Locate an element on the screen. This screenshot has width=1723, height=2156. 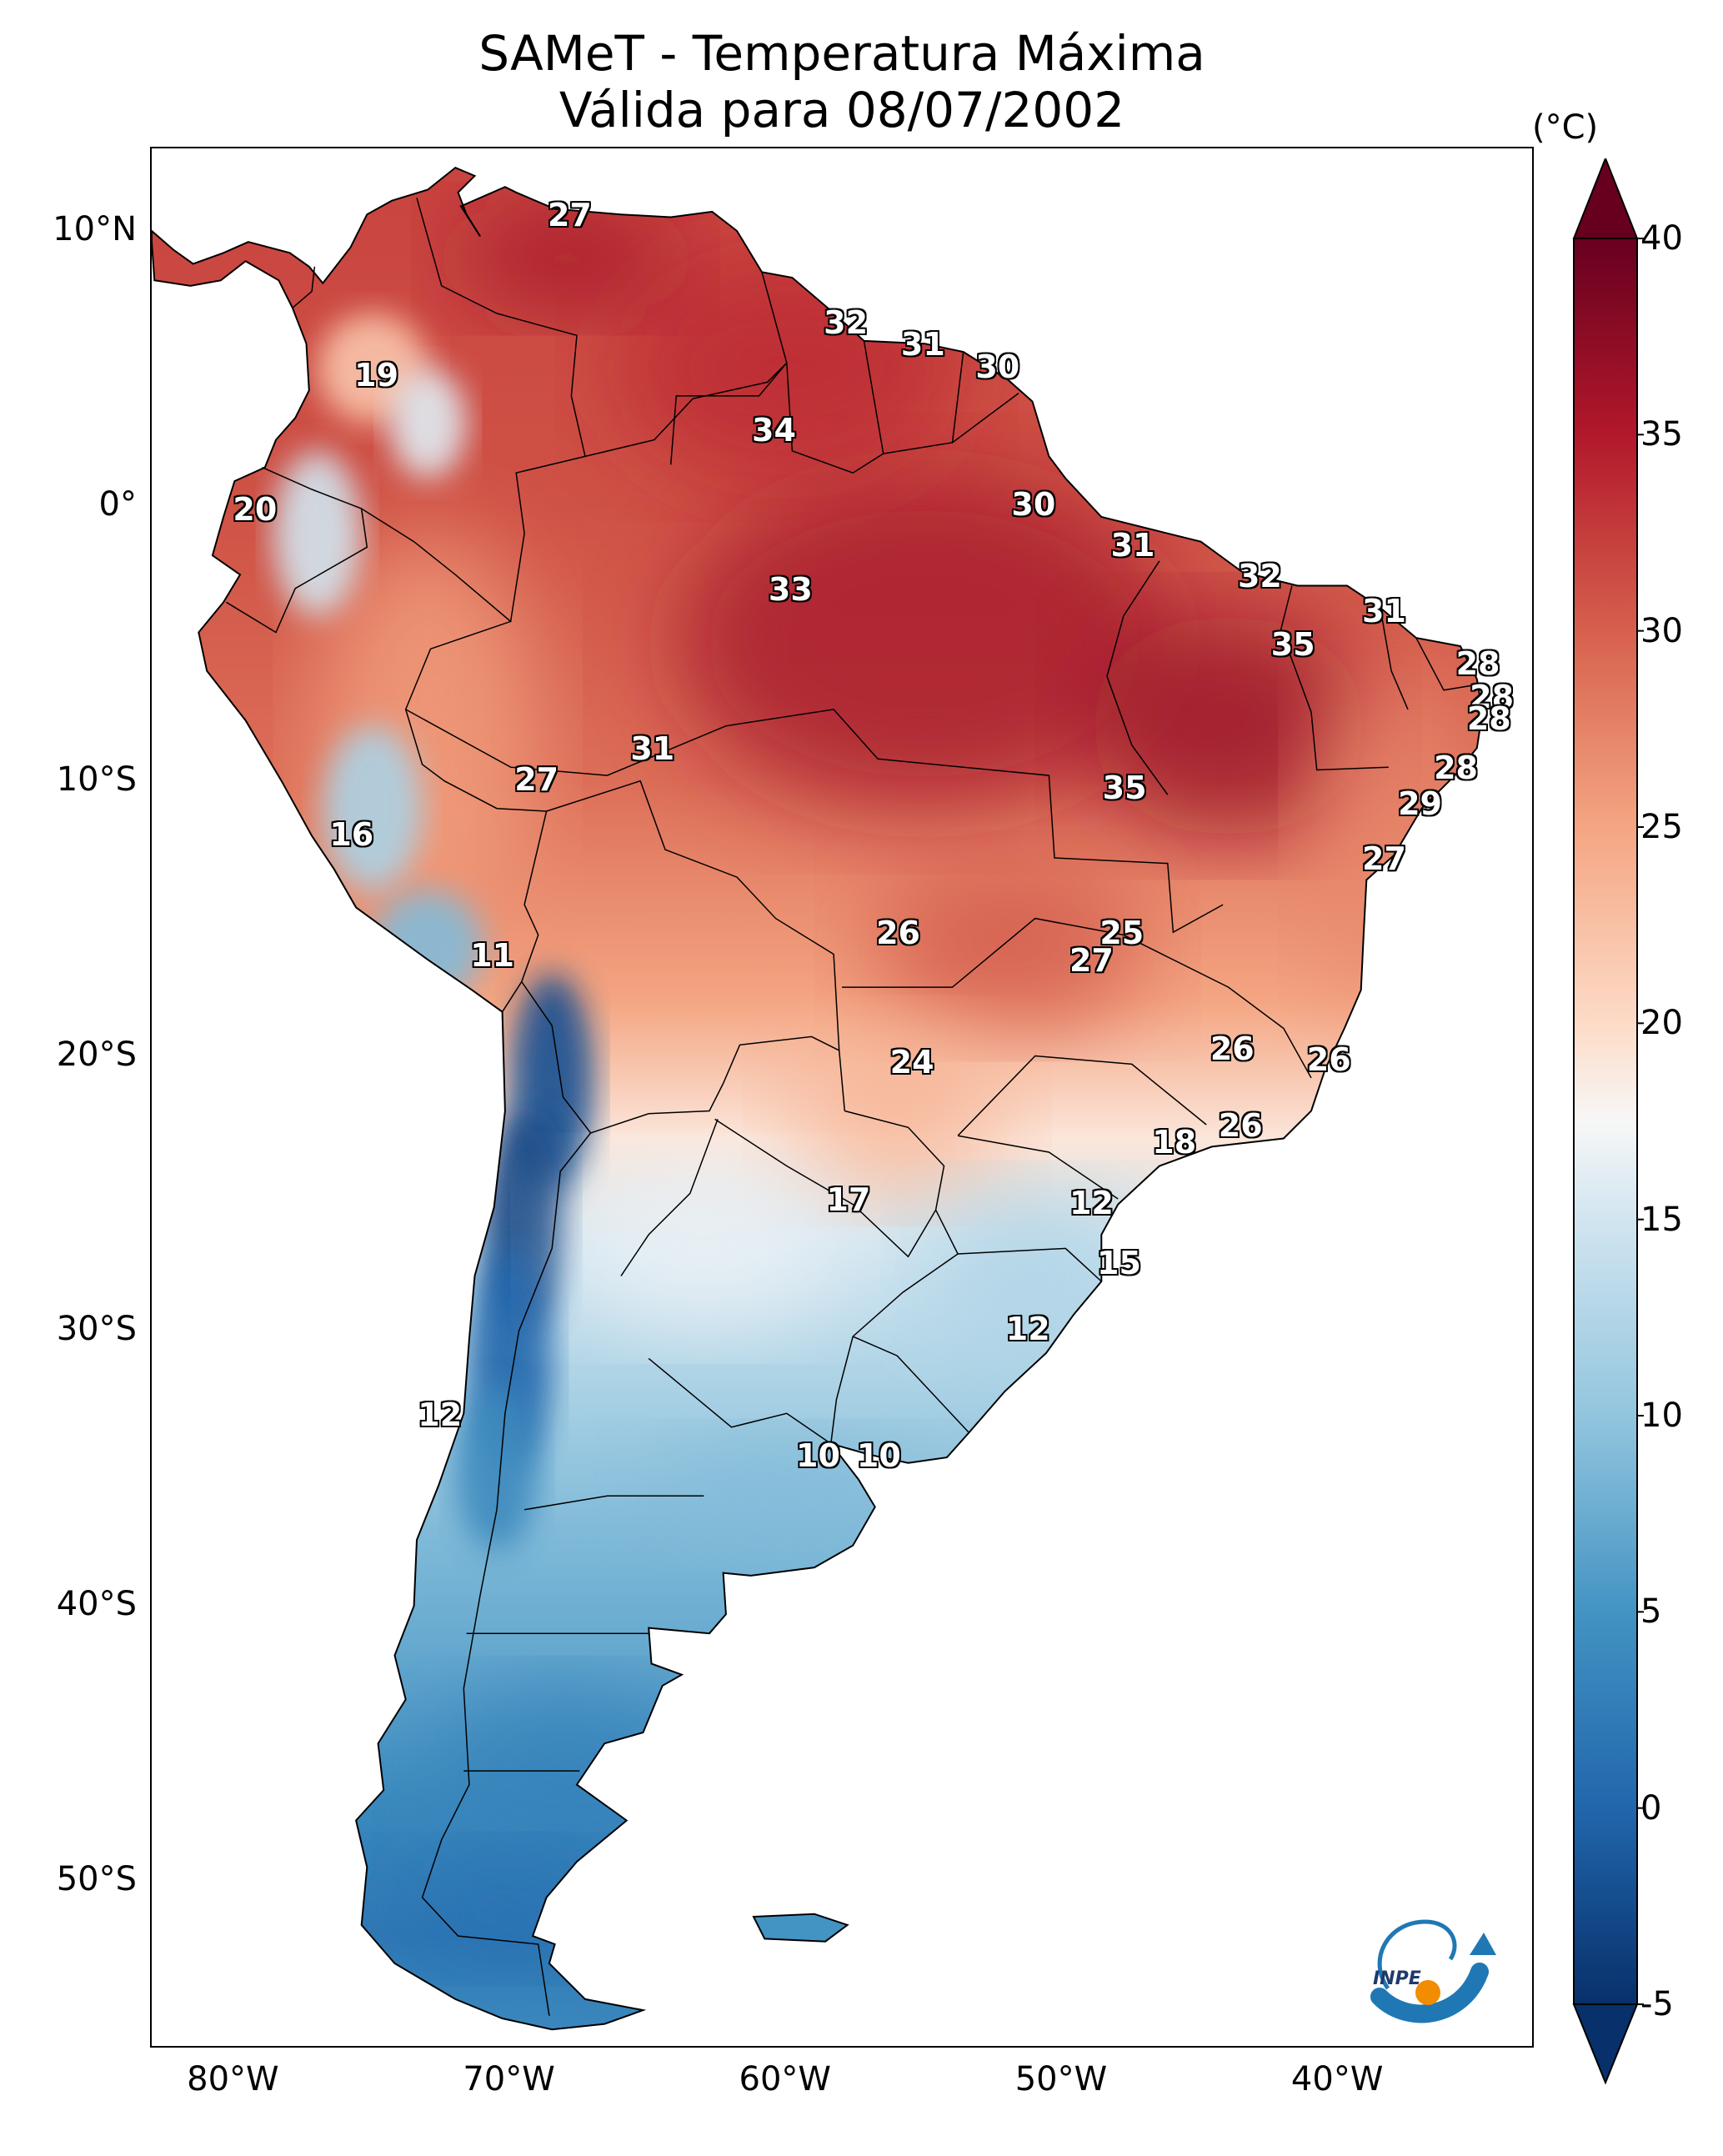
lat-tick-label: 10°N is located at coordinates (95, 228).